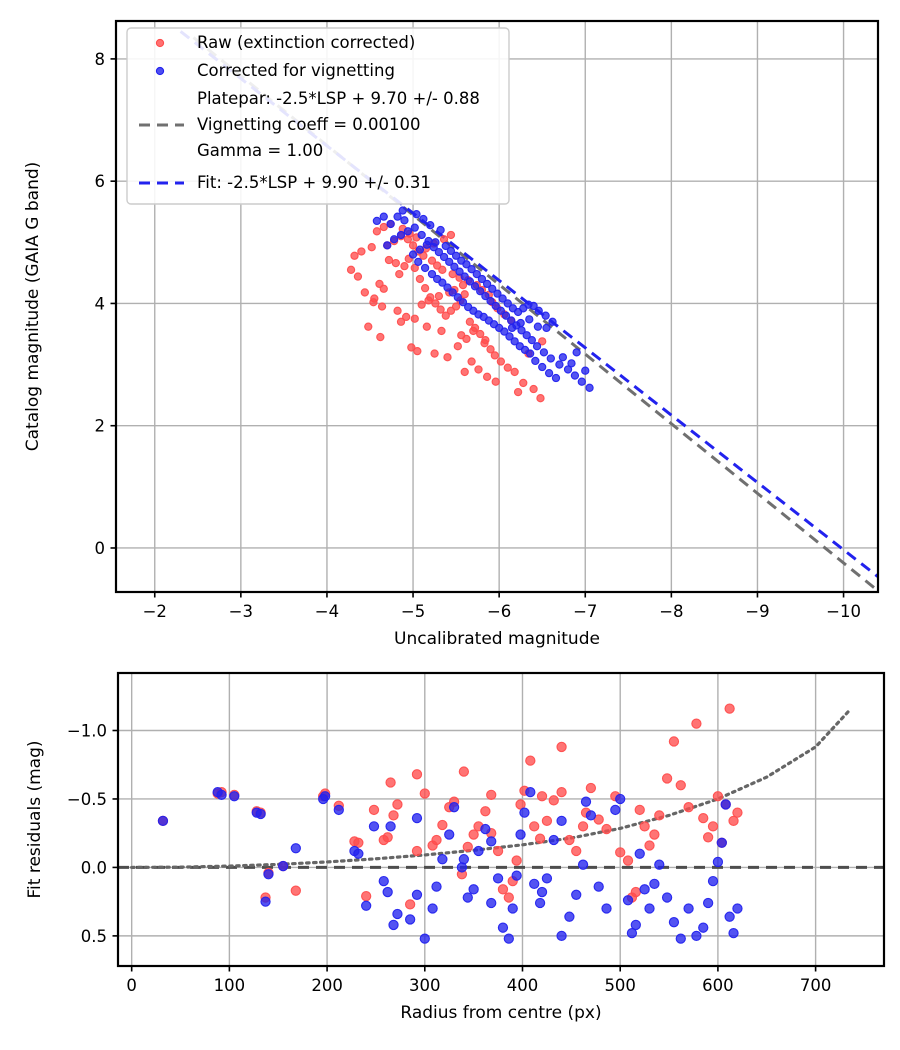  Describe the element at coordinates (100, 548) in the screenshot. I see `ytick-label: 0` at that location.